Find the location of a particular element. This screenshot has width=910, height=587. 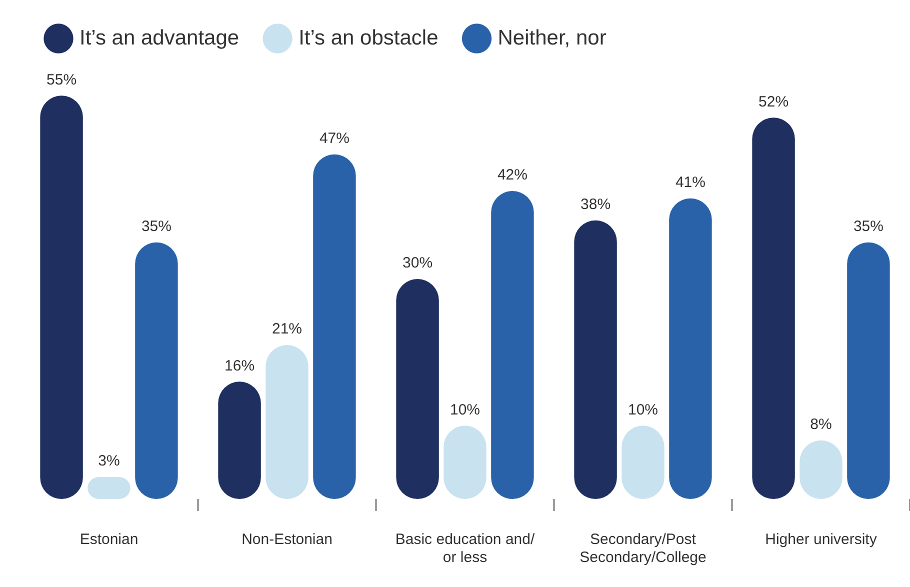

x-tick-label: Basic education and/ or less is located at coordinates (465, 548).